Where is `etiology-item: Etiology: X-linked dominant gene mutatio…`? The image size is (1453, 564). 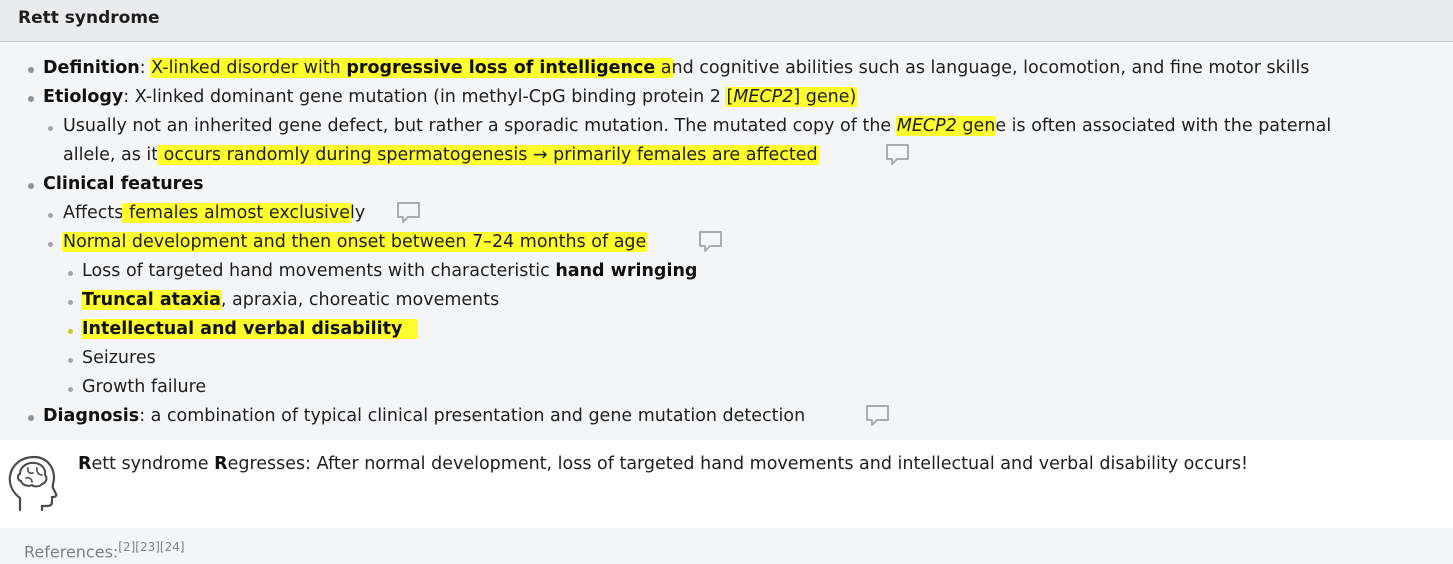 etiology-item: Etiology: X-linked dominant gene mutatio… is located at coordinates (450, 97).